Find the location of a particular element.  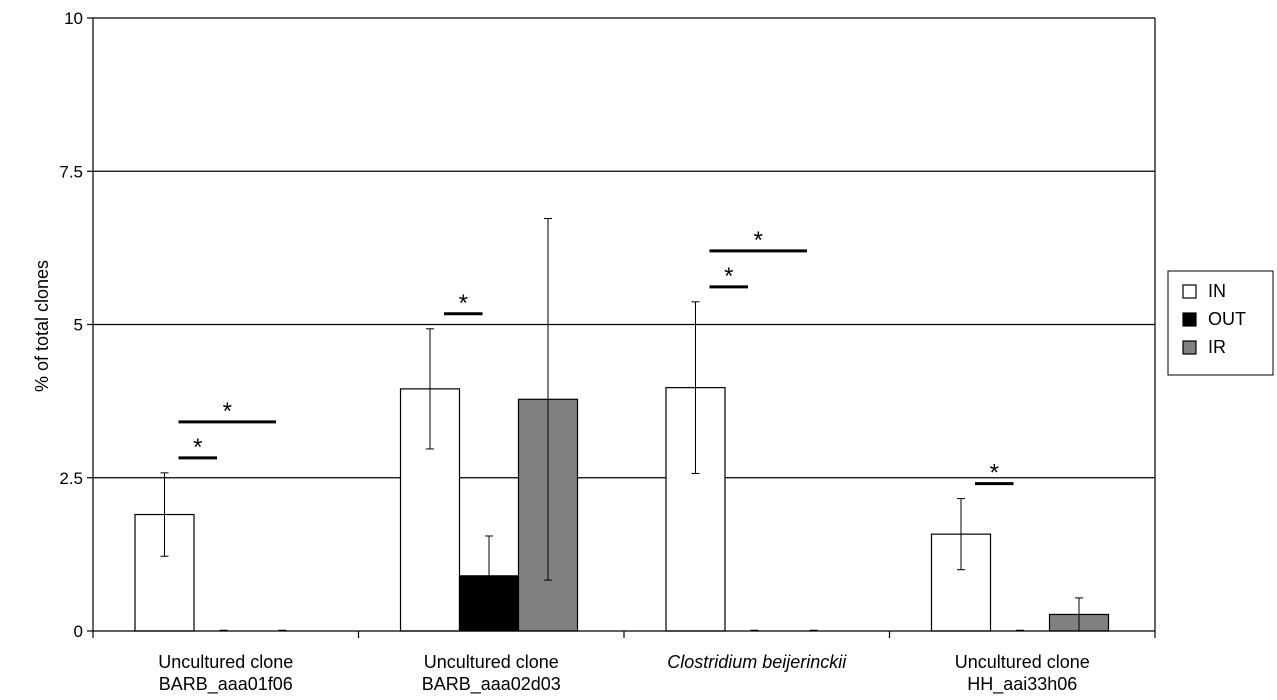

y-tick-label: 10 is located at coordinates (73, 18).